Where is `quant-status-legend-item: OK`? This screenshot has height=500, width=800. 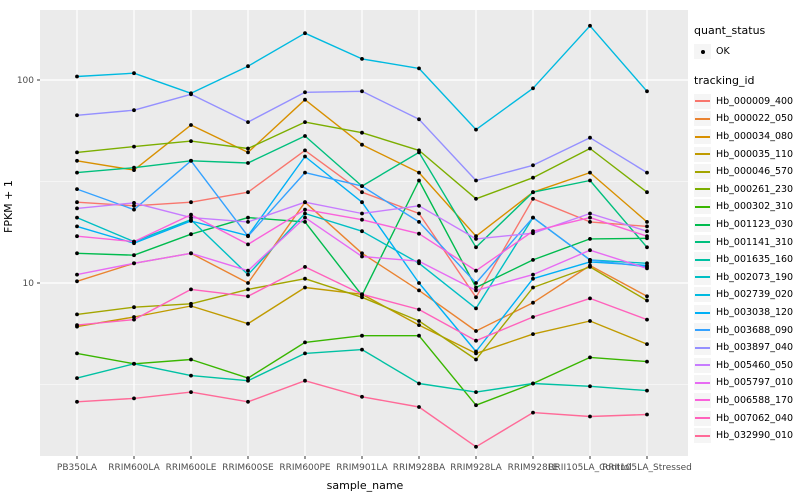
quant-status-legend-item: OK is located at coordinates (747, 52).